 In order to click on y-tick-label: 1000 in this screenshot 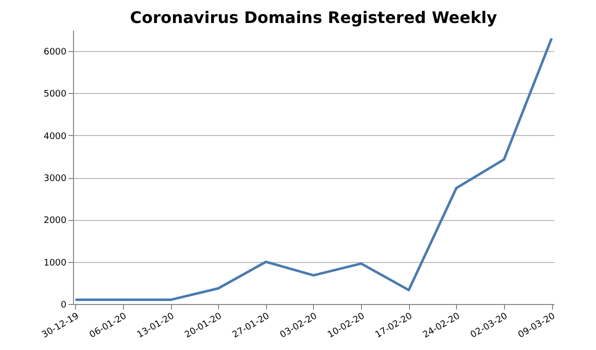, I will do `click(55, 263)`.